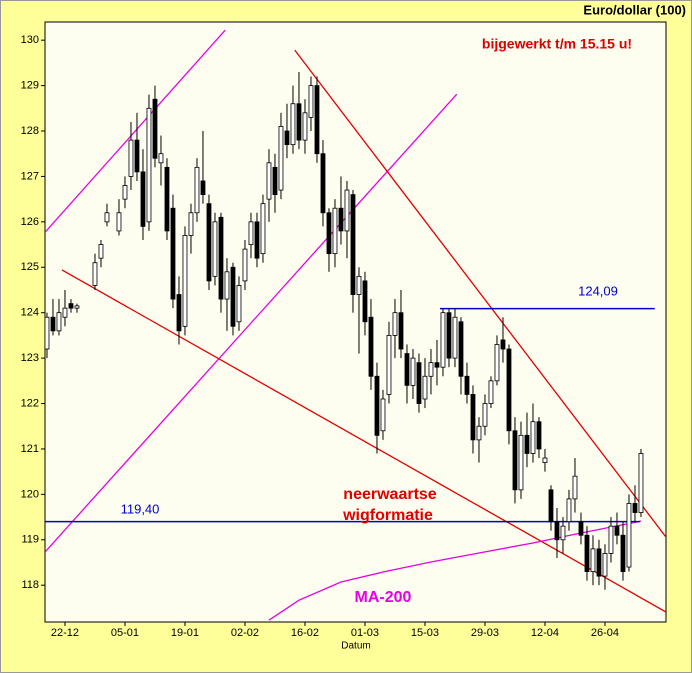 The width and height of the screenshot is (692, 673). I want to click on y-tick-label: 125, so click(30, 267).